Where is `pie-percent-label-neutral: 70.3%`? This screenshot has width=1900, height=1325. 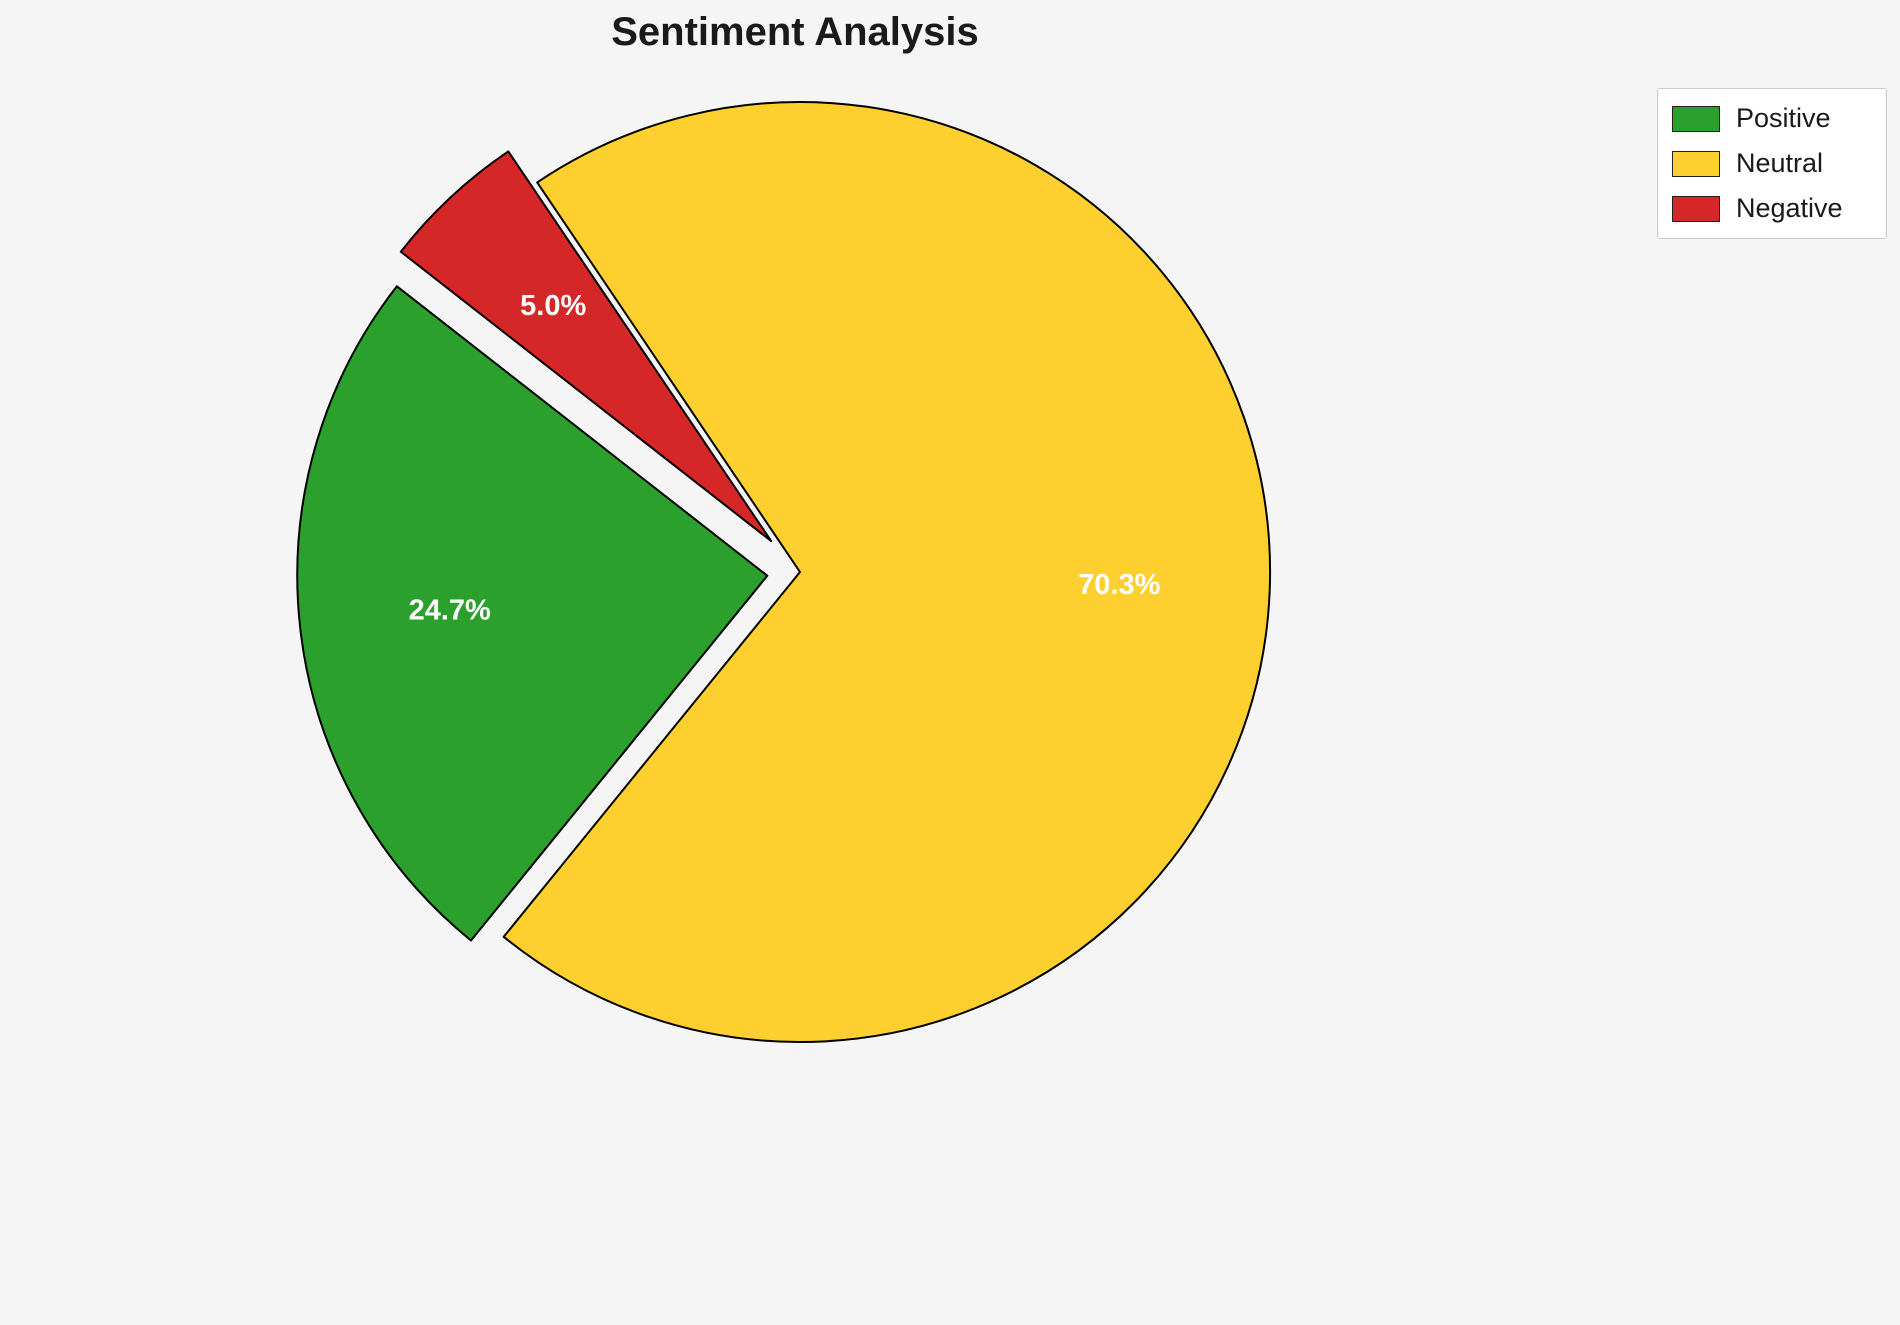
pie-percent-label-neutral: 70.3% is located at coordinates (1119, 585).